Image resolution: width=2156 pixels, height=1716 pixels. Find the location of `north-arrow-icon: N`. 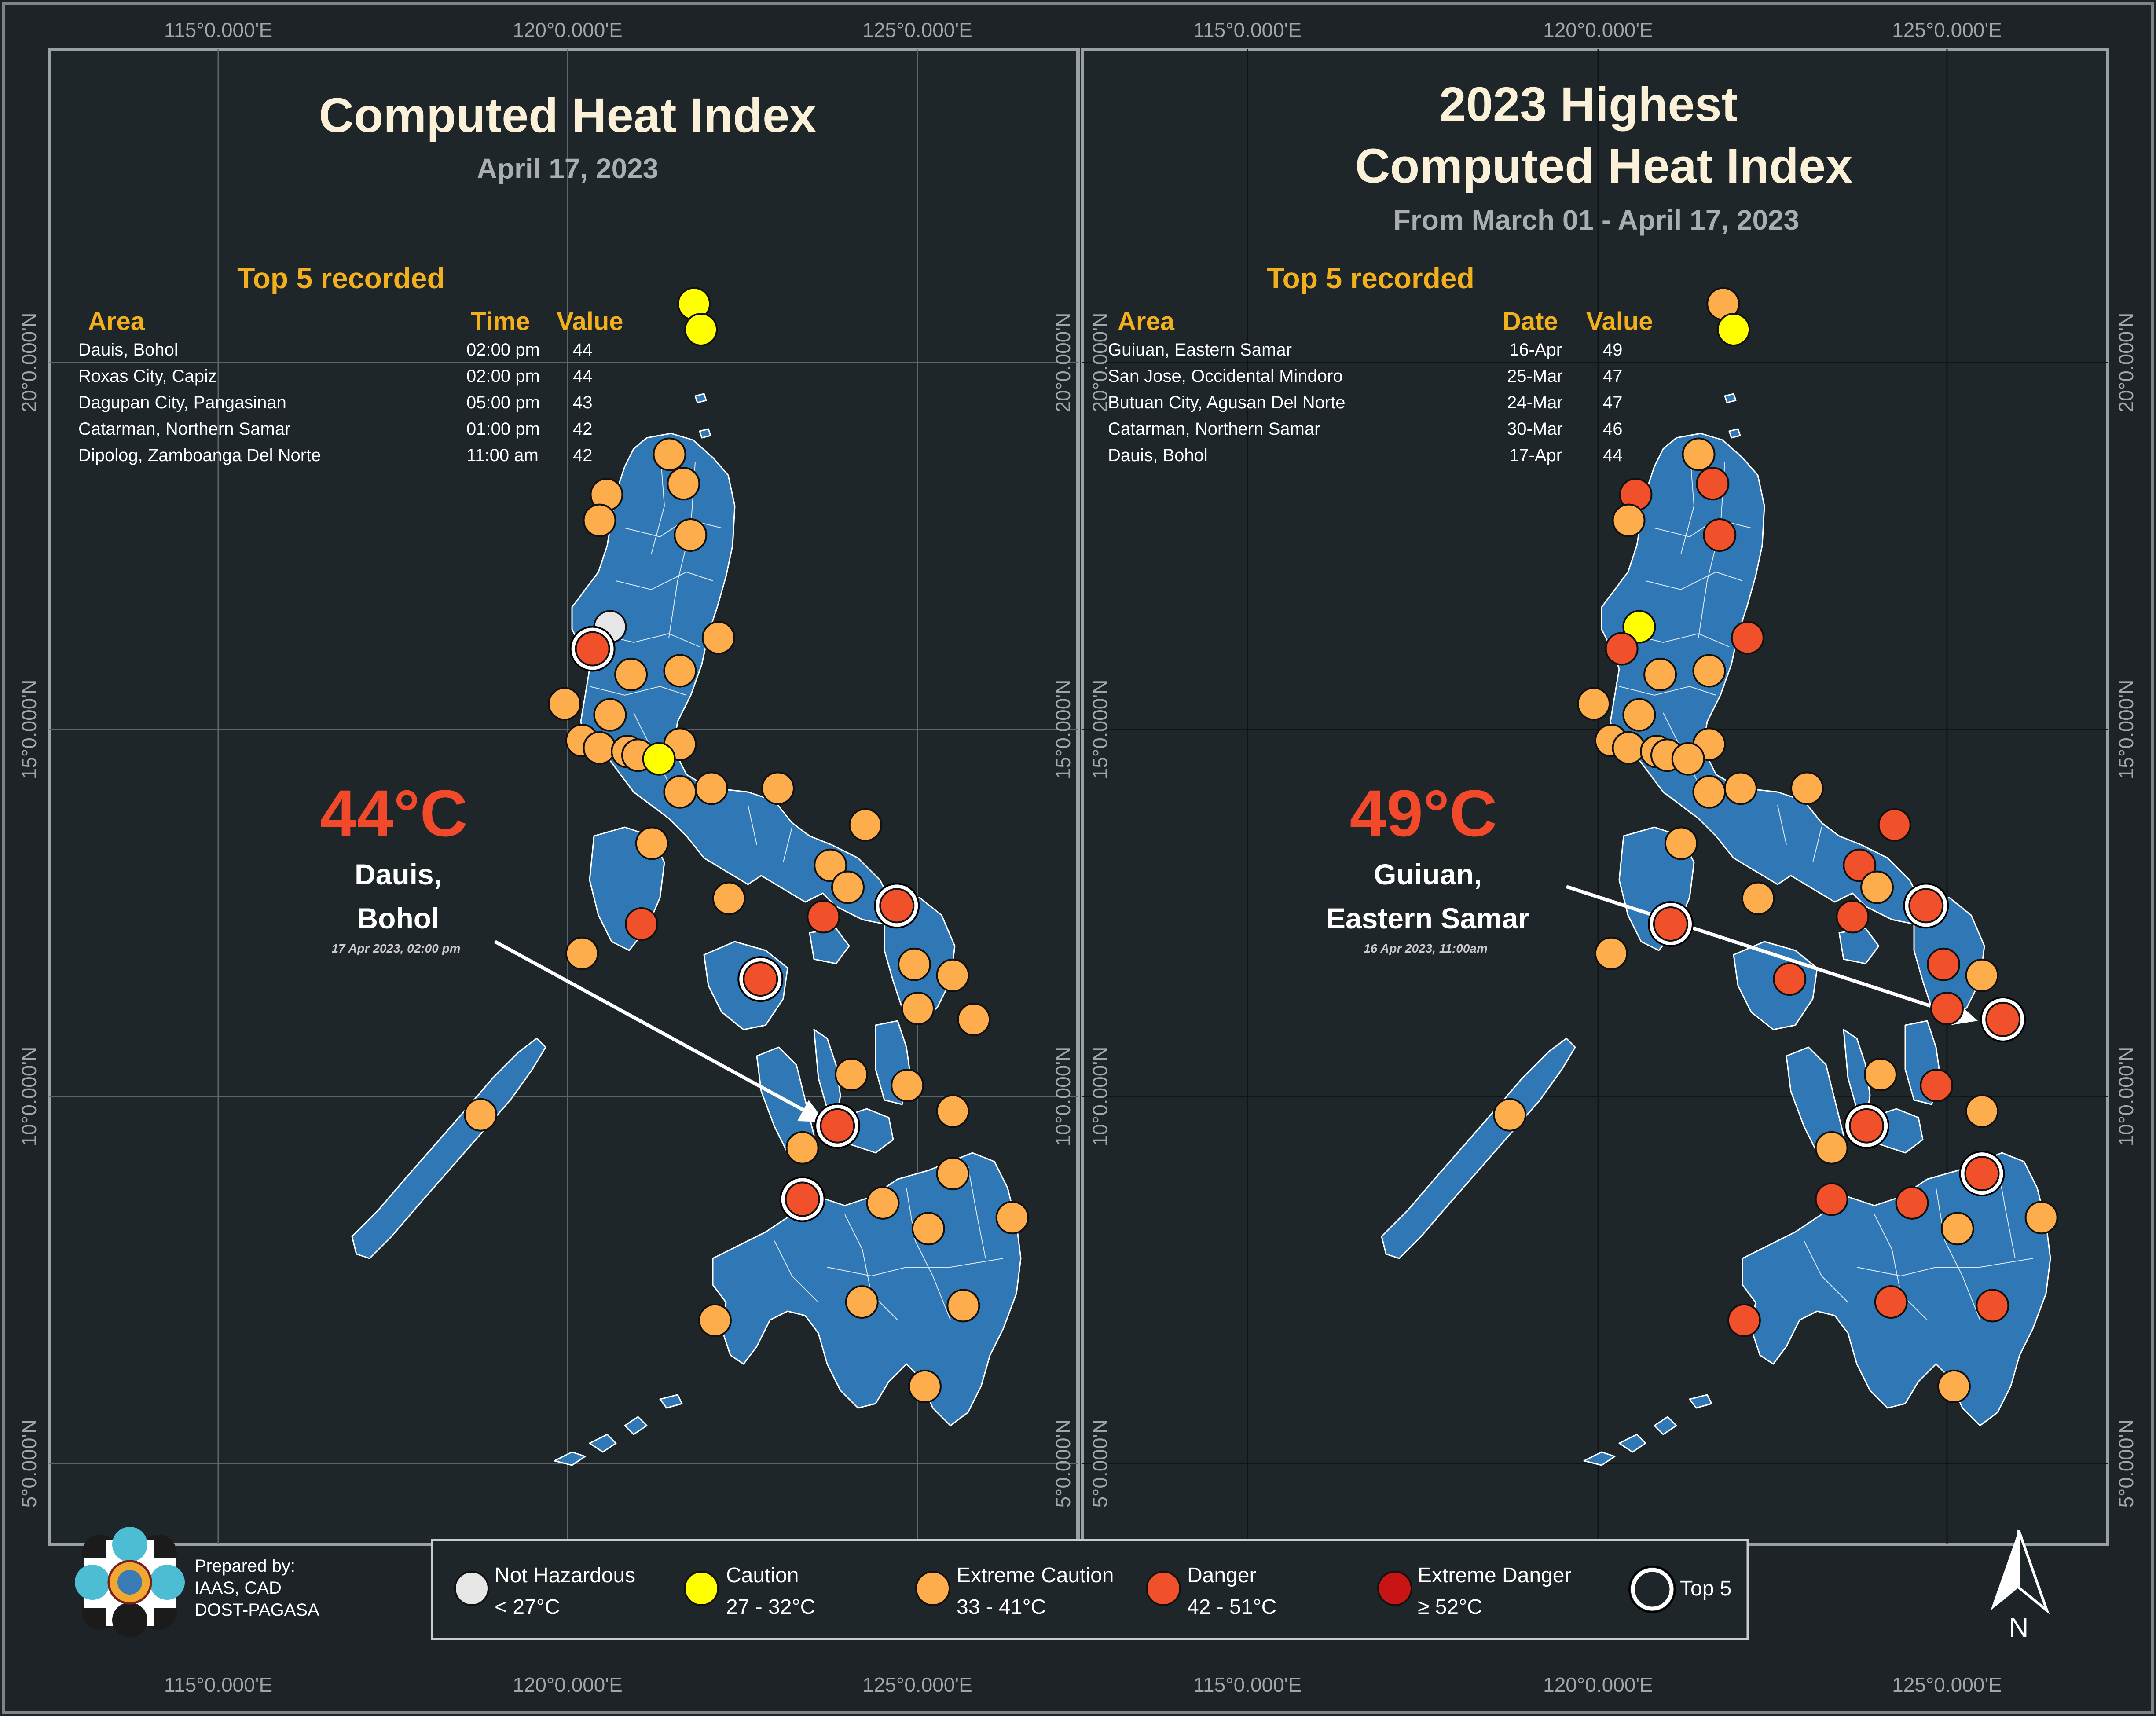

north-arrow-icon: N is located at coordinates (2021, 1587).